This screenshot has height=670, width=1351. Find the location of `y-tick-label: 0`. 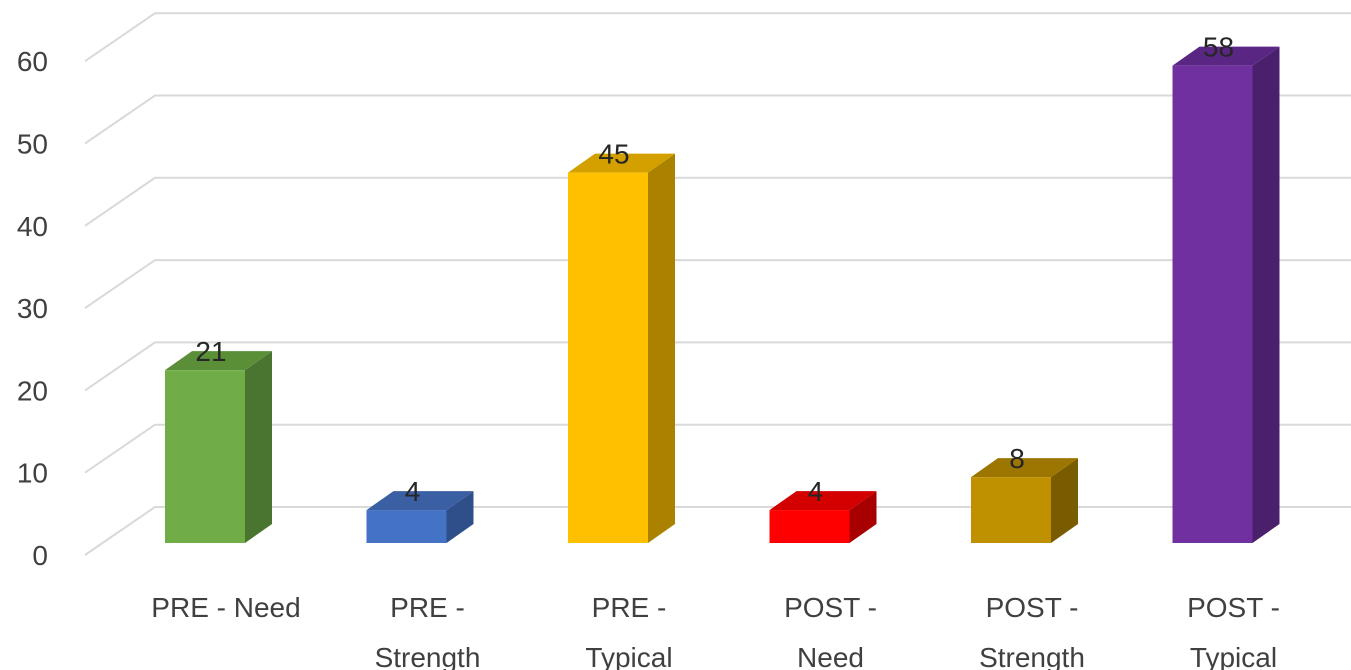

y-tick-label: 0 is located at coordinates (40, 555).